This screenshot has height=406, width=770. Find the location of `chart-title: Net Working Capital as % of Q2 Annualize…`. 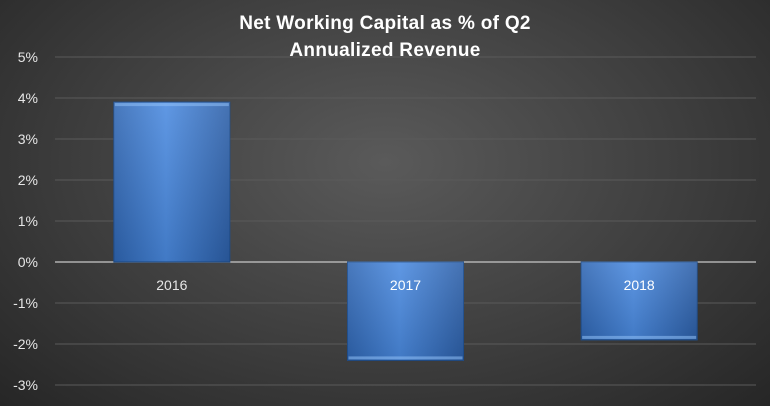

chart-title: Net Working Capital as % of Q2 Annualize… is located at coordinates (385, 37).